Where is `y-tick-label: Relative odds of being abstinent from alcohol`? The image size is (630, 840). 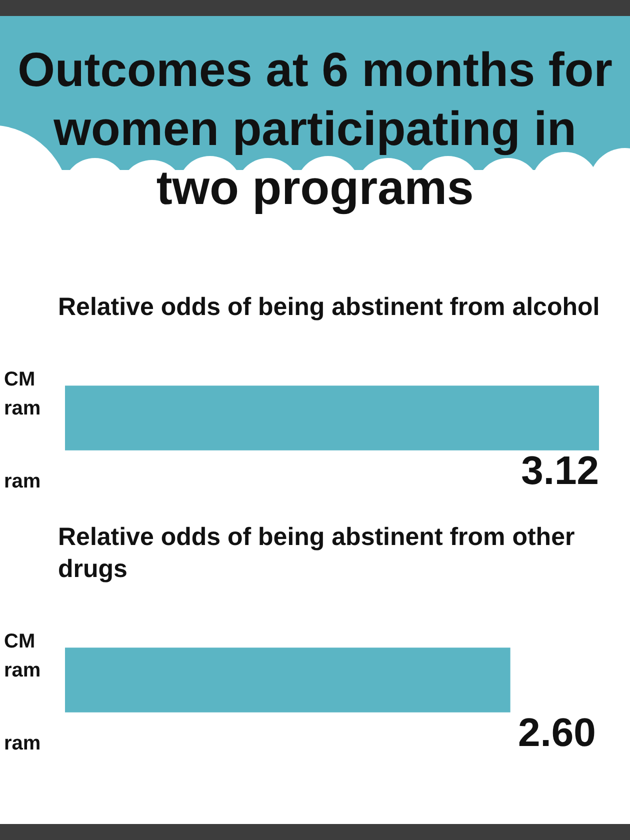
y-tick-label: Relative odds of being abstinent from alcohol is located at coordinates (329, 306).